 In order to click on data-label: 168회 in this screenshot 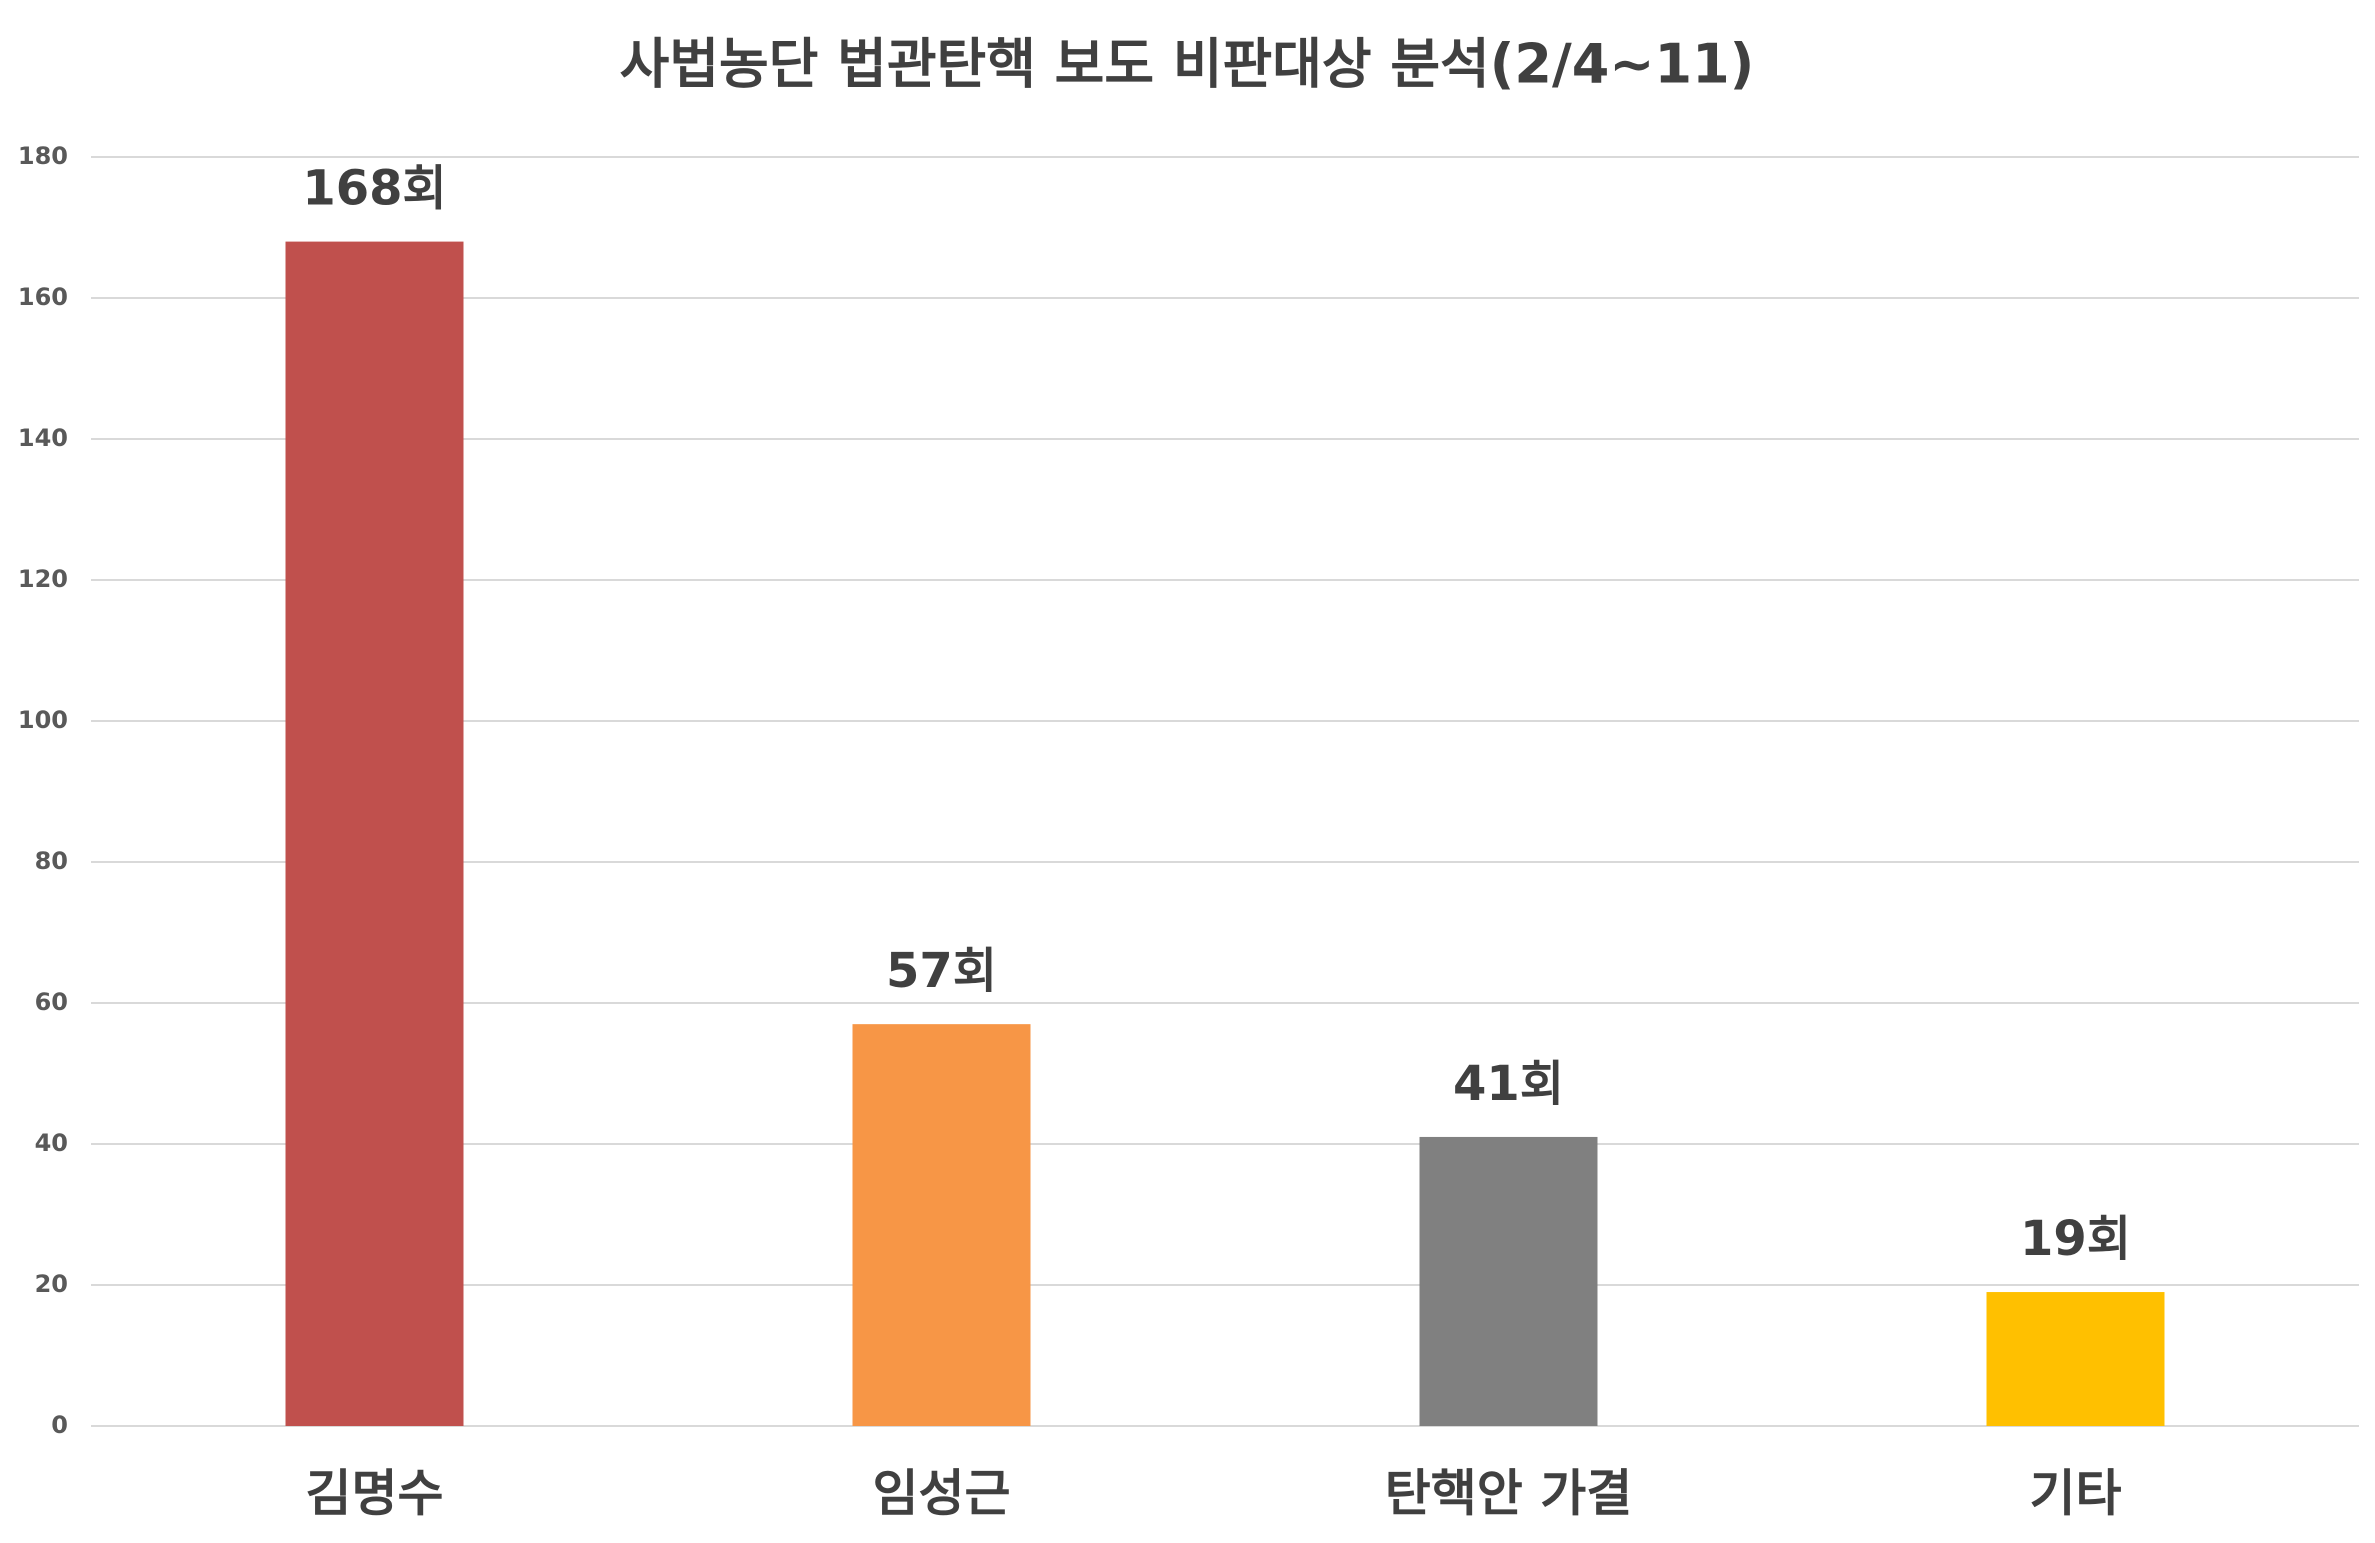, I will do `click(374, 189)`.